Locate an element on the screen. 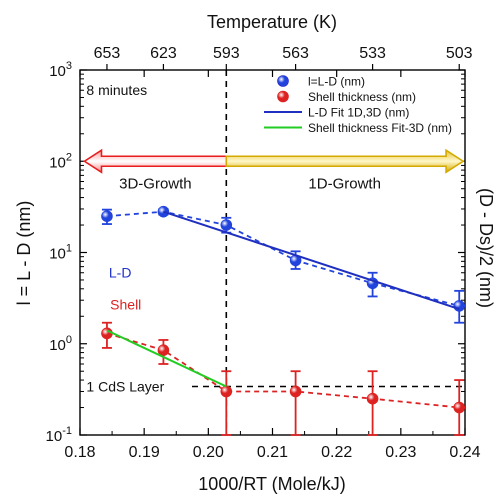 The width and height of the screenshot is (498, 499). y-tick-label: 10¹ is located at coordinates (60, 253).